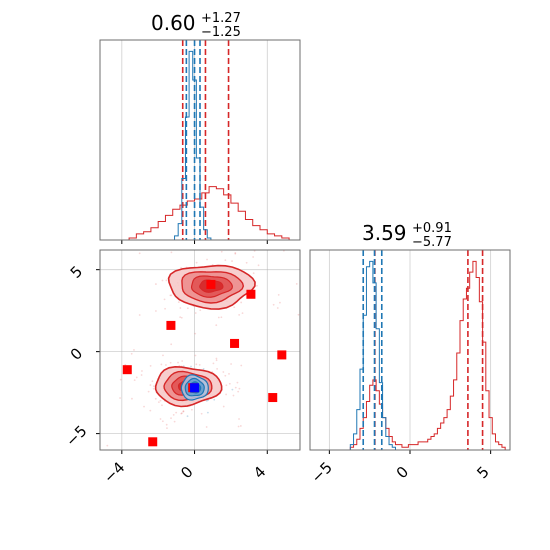 This screenshot has height=550, width=550. What do you see at coordinates (221, 18) in the screenshot?
I see `title-upper-error: +1.27` at bounding box center [221, 18].